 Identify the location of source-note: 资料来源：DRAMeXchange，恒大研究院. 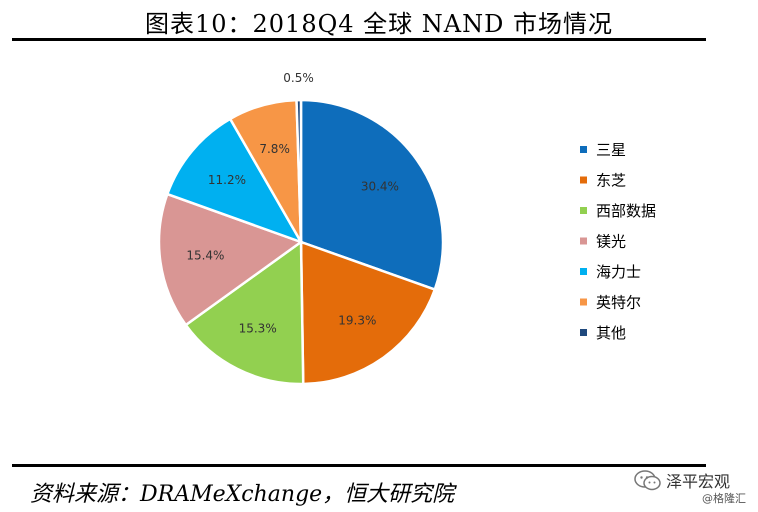
(242, 494).